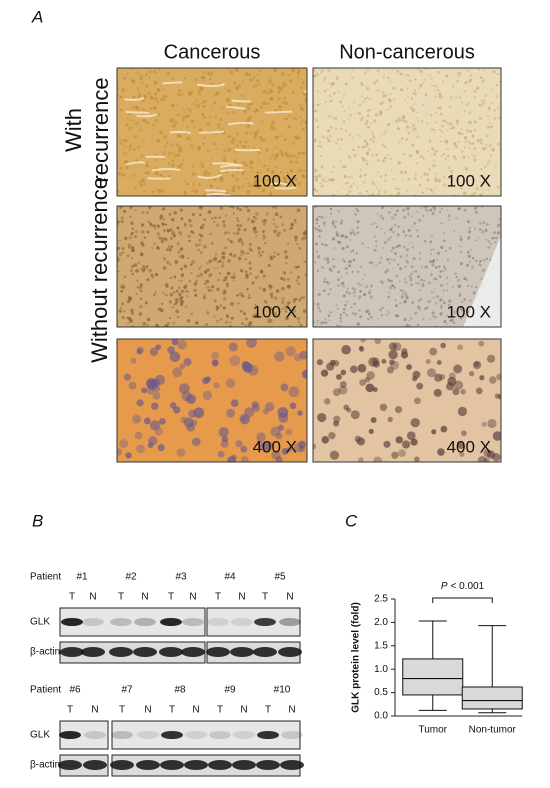  I want to click on patient-id: #5, so click(280, 577).